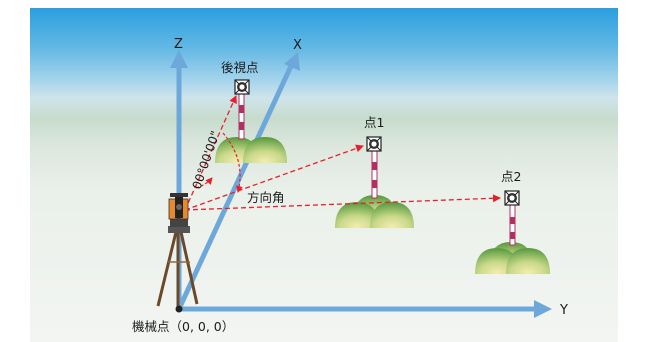 The image size is (648, 342). What do you see at coordinates (297, 45) in the screenshot?
I see `x-axis-label: X` at bounding box center [297, 45].